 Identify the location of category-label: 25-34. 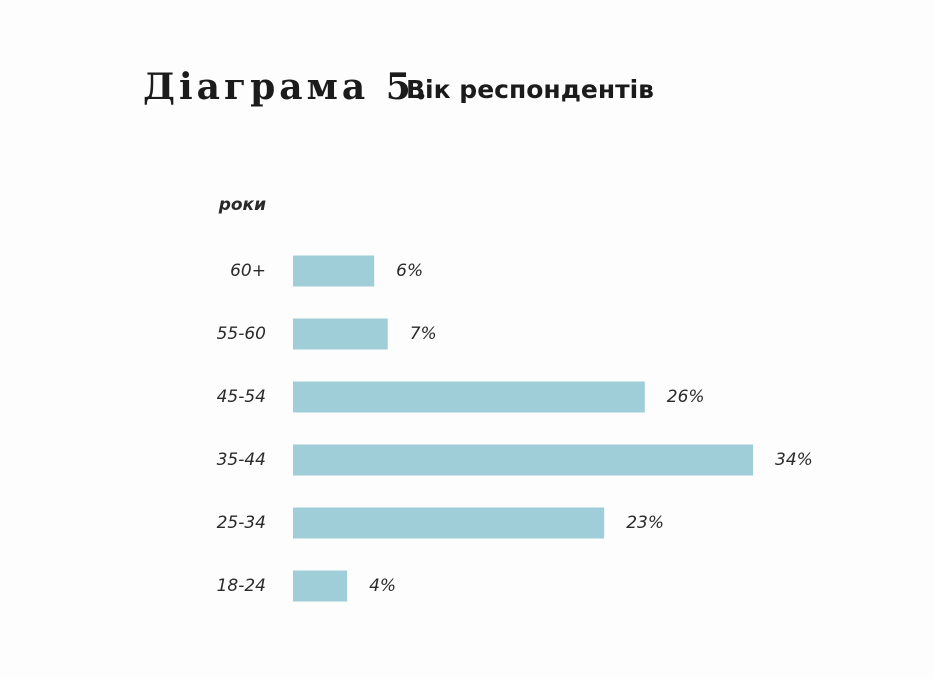
(241, 523).